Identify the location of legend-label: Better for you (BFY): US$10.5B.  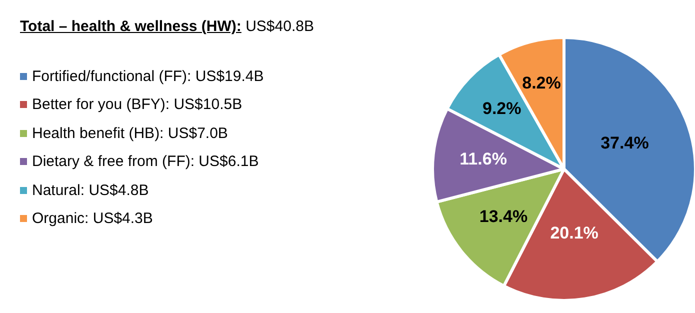
(137, 105).